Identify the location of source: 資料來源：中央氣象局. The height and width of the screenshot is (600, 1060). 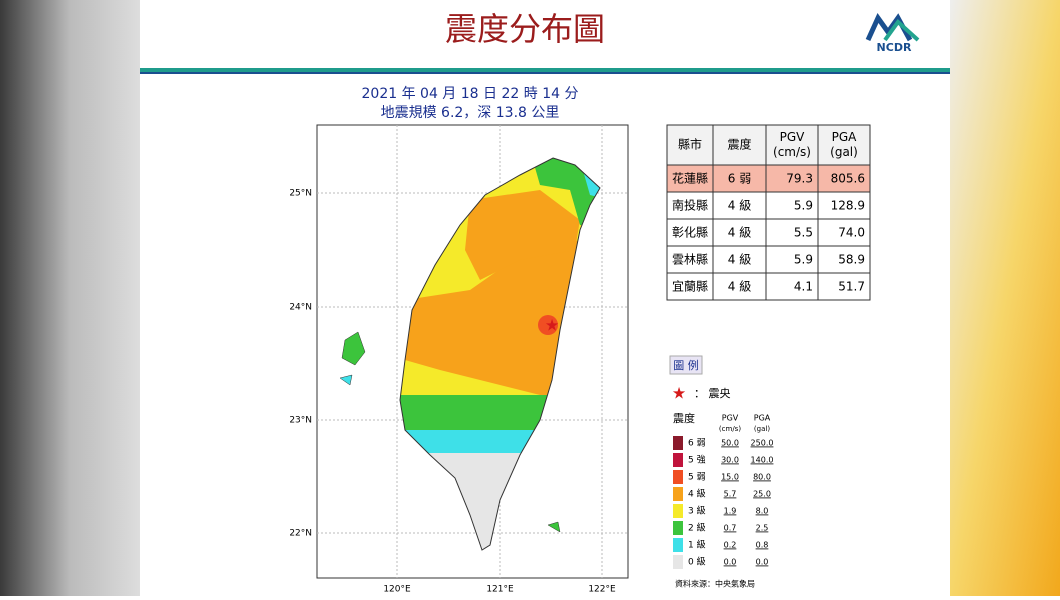
(715, 584).